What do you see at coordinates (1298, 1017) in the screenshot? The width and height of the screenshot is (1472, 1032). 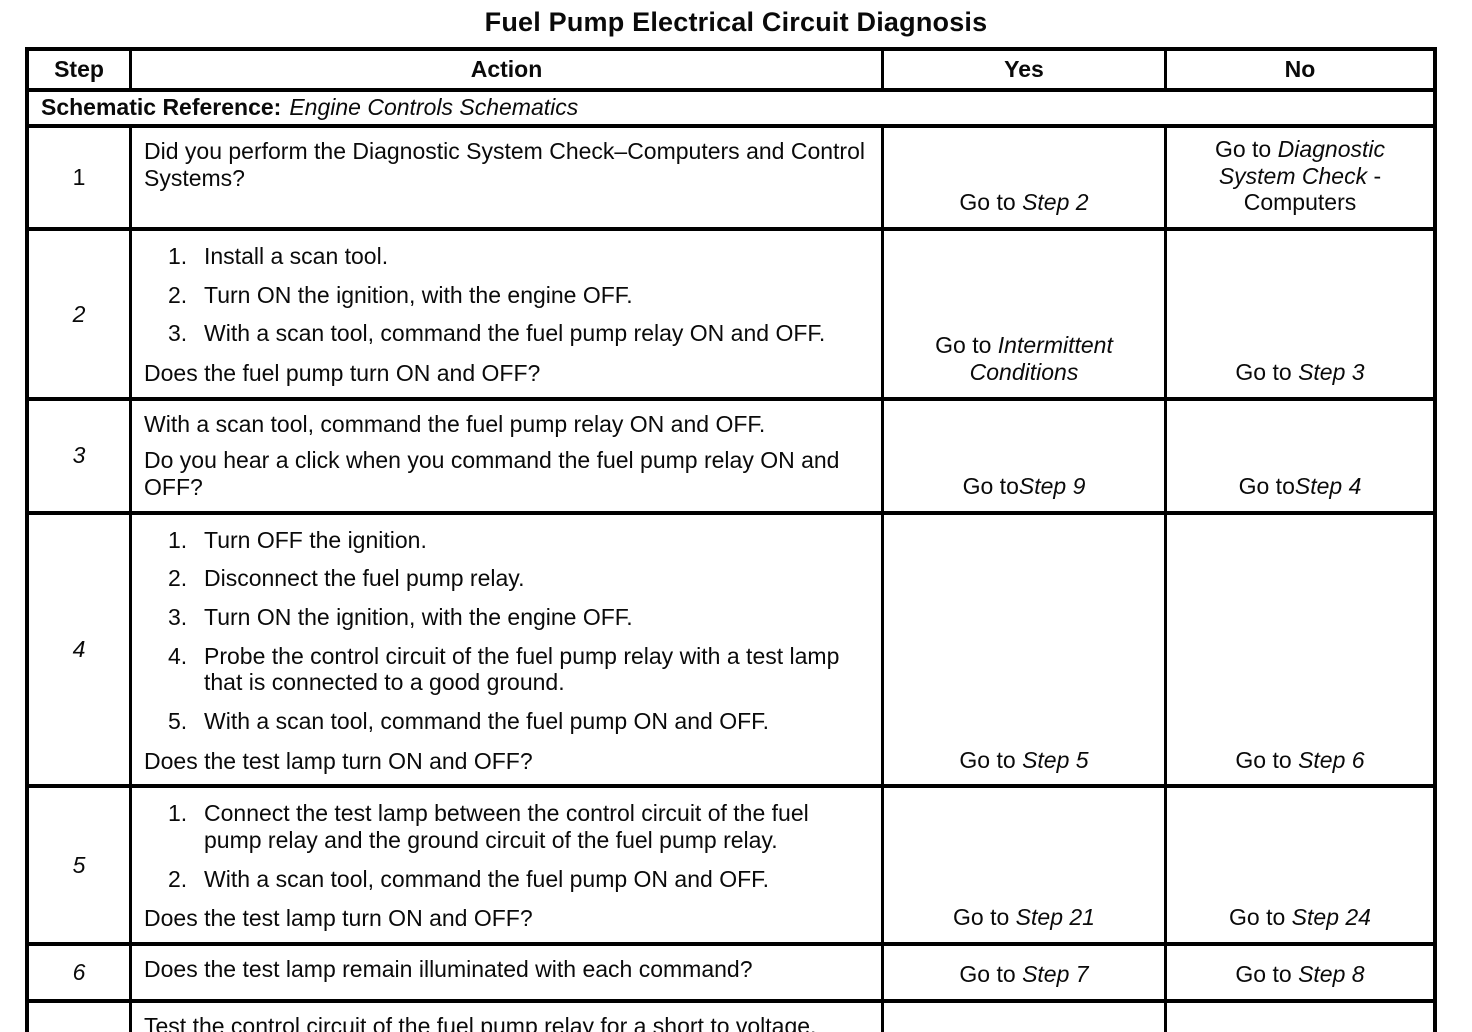 I see `no-cell: Go to Step 28` at bounding box center [1298, 1017].